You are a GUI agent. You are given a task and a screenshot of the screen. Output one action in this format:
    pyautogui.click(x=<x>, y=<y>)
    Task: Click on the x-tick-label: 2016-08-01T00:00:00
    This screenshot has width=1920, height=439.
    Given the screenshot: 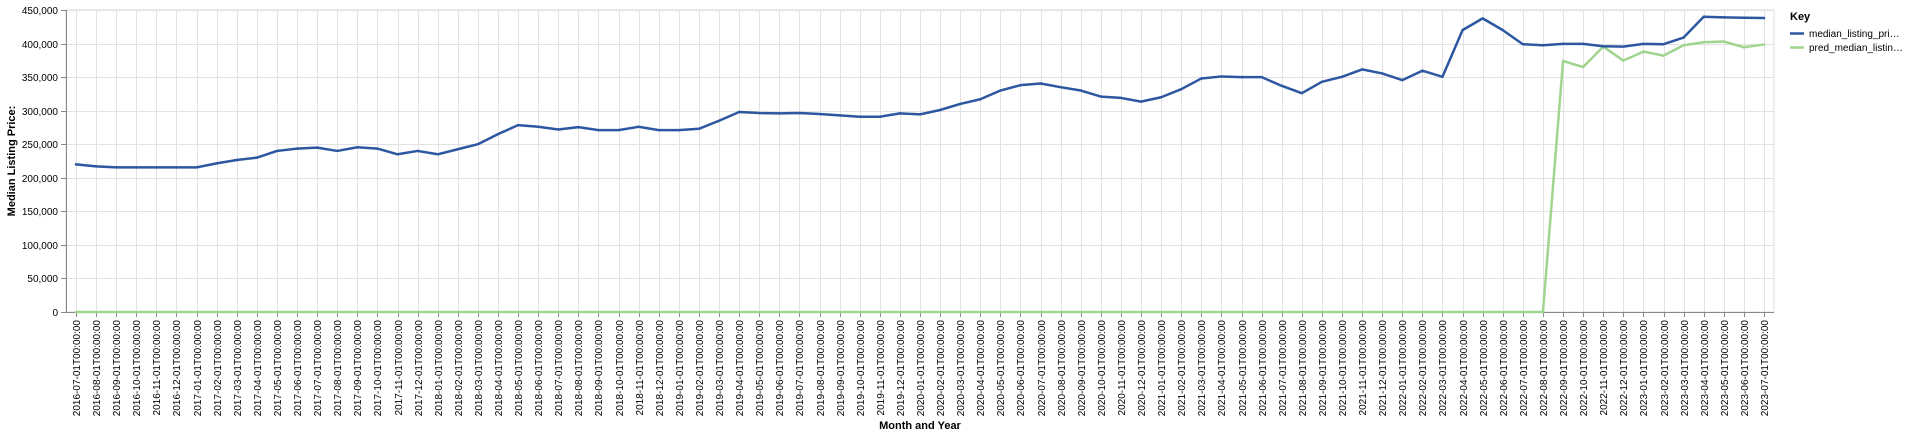 What is the action you would take?
    pyautogui.click(x=97, y=368)
    